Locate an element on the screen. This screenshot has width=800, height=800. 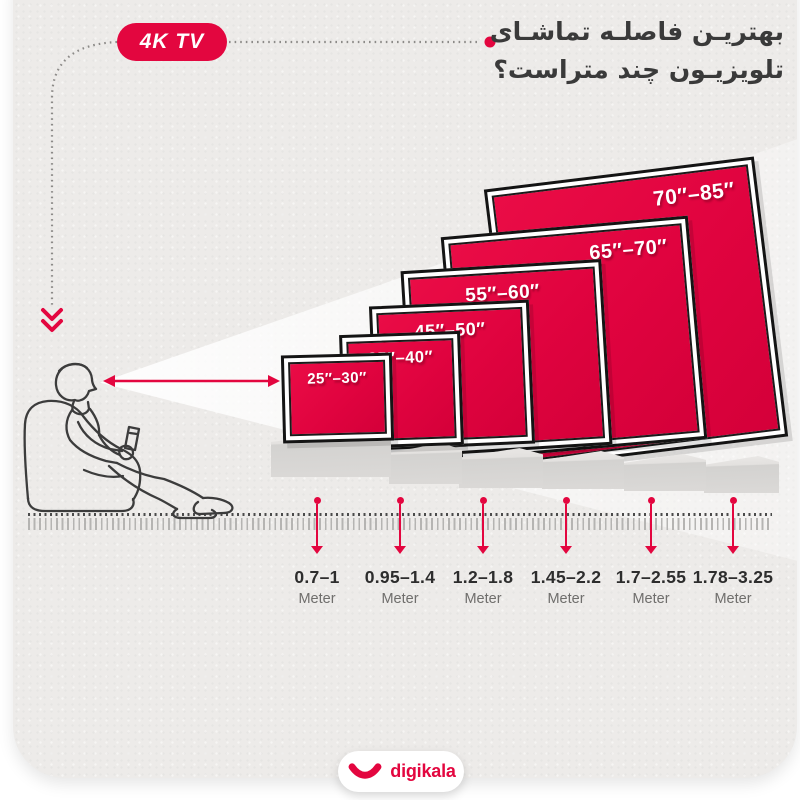
person-neck is located at coordinates (81, 407).